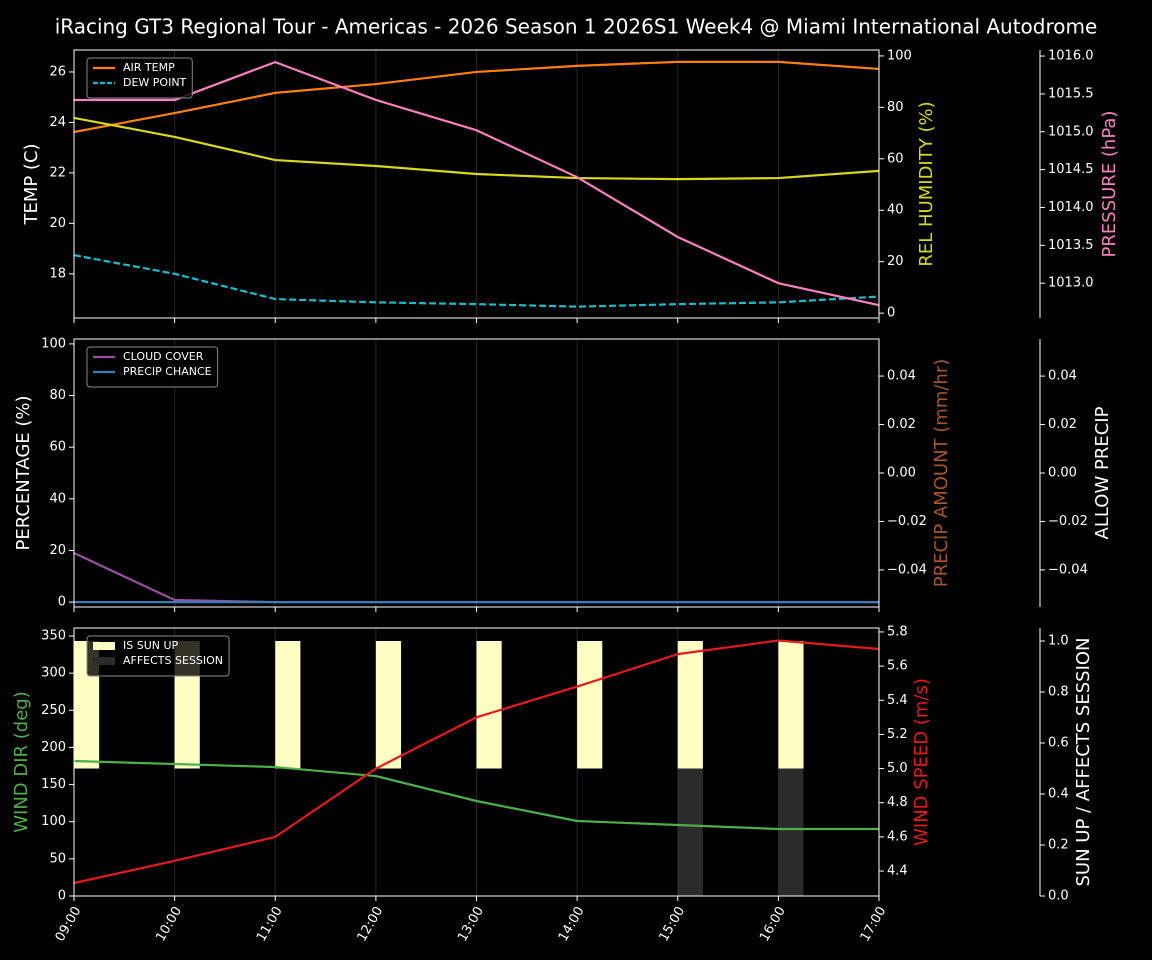  I want to click on y3-tick-label: 1013.5, so click(1071, 245).